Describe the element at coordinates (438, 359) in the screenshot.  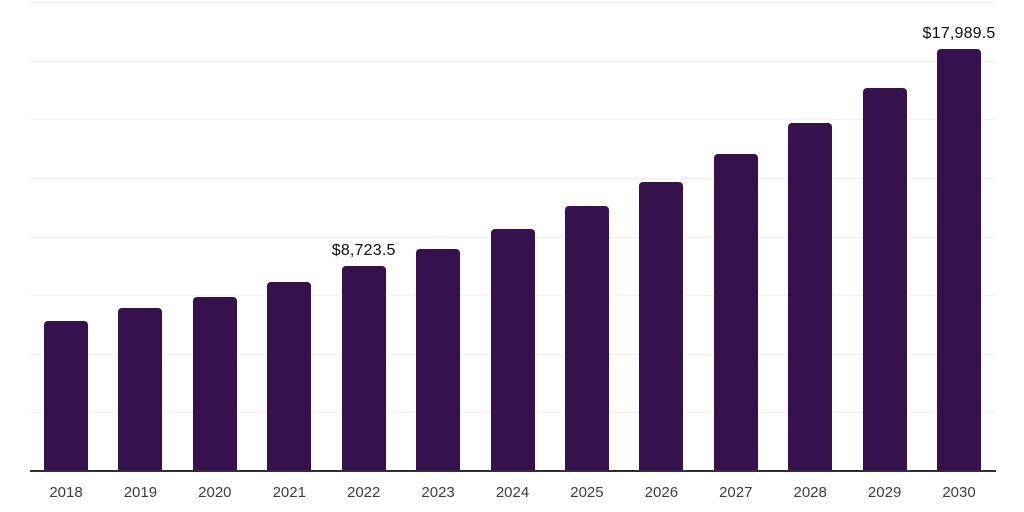
I see `bar-2023` at that location.